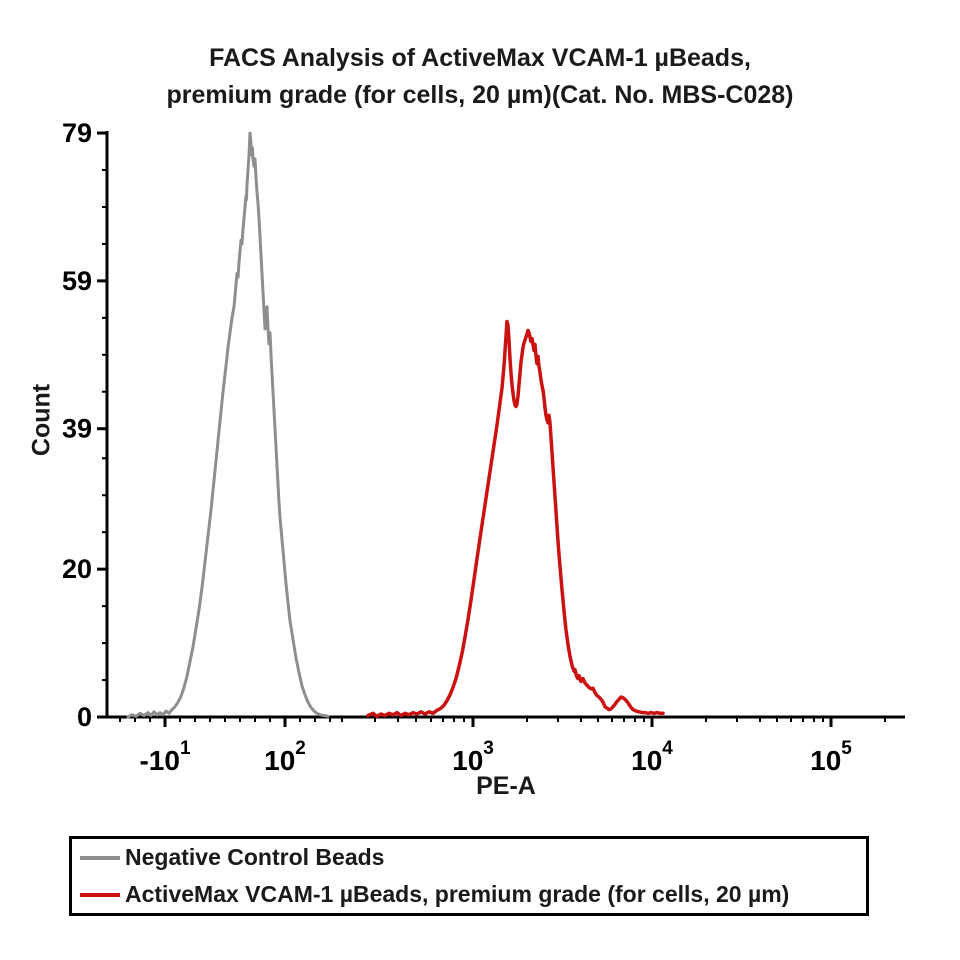  I want to click on legend-item-negative-control: Negative Control Beads, so click(473, 857).